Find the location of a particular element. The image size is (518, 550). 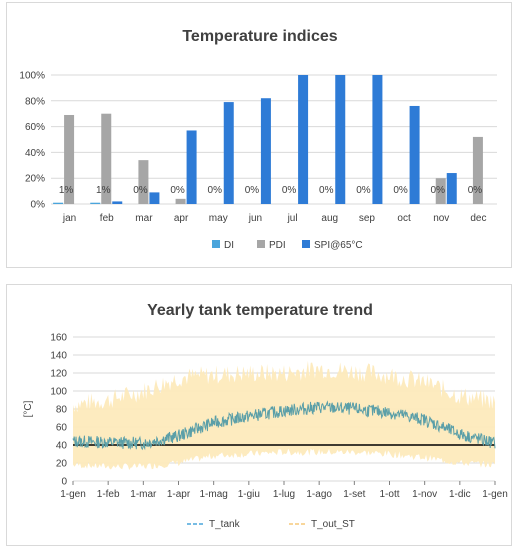

x-tick-label: jun is located at coordinates (255, 218).